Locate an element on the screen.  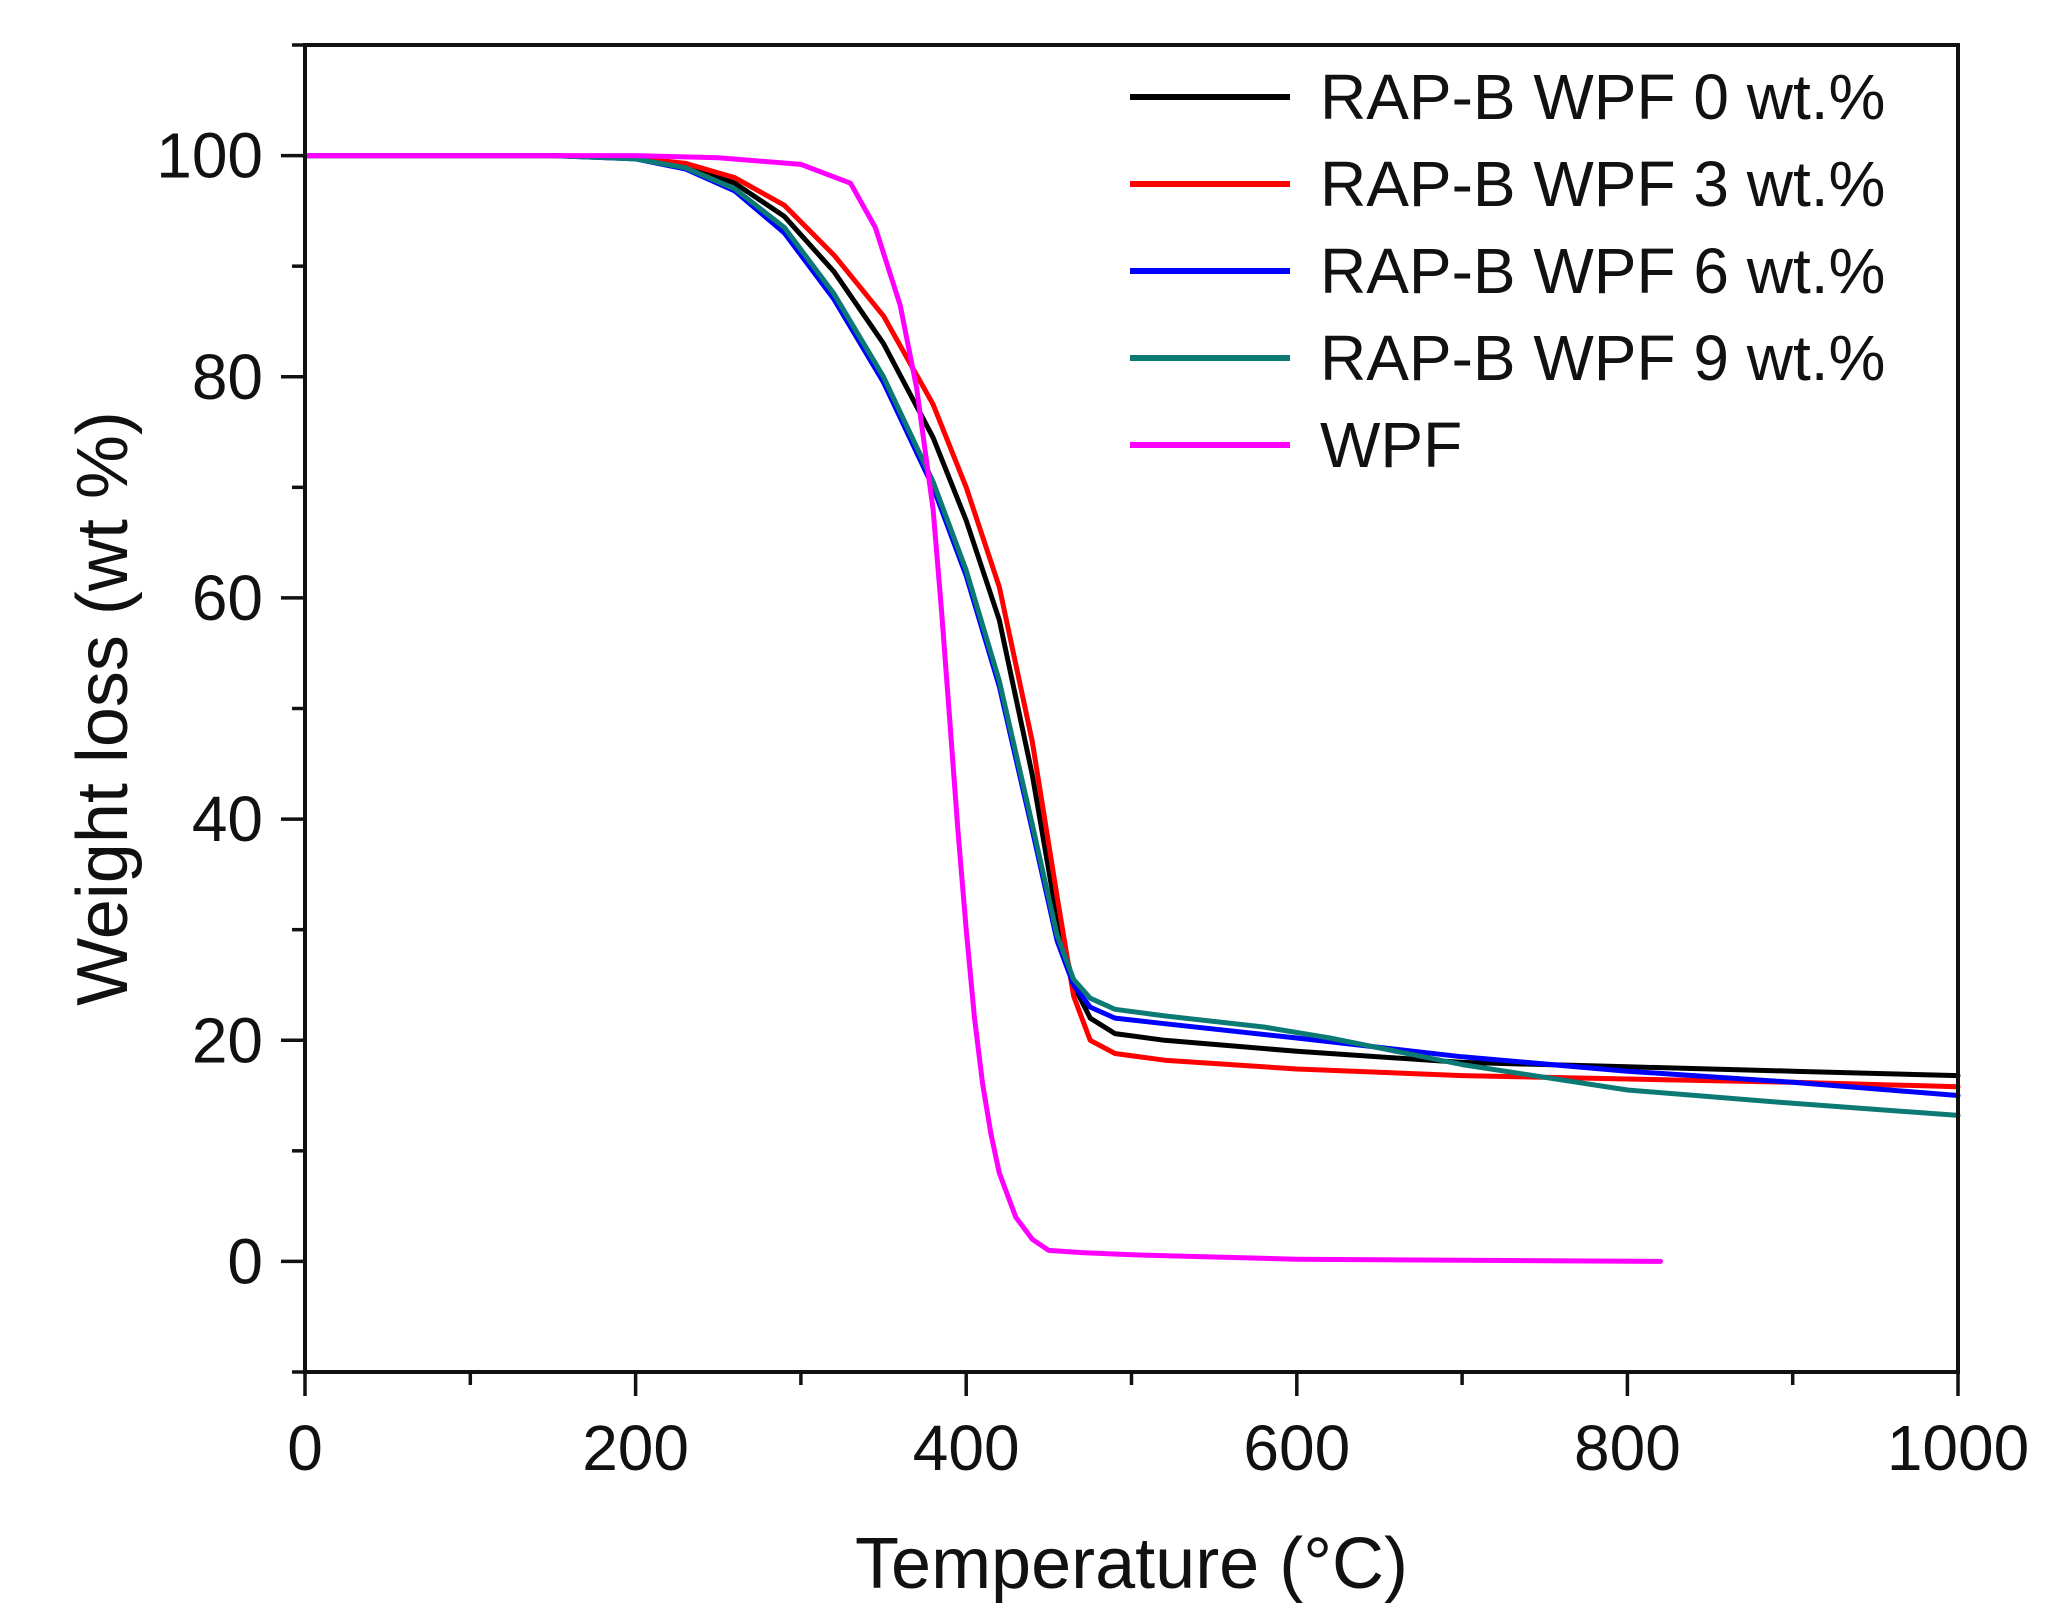
y-tick-label: 20 is located at coordinates (227, 1040).